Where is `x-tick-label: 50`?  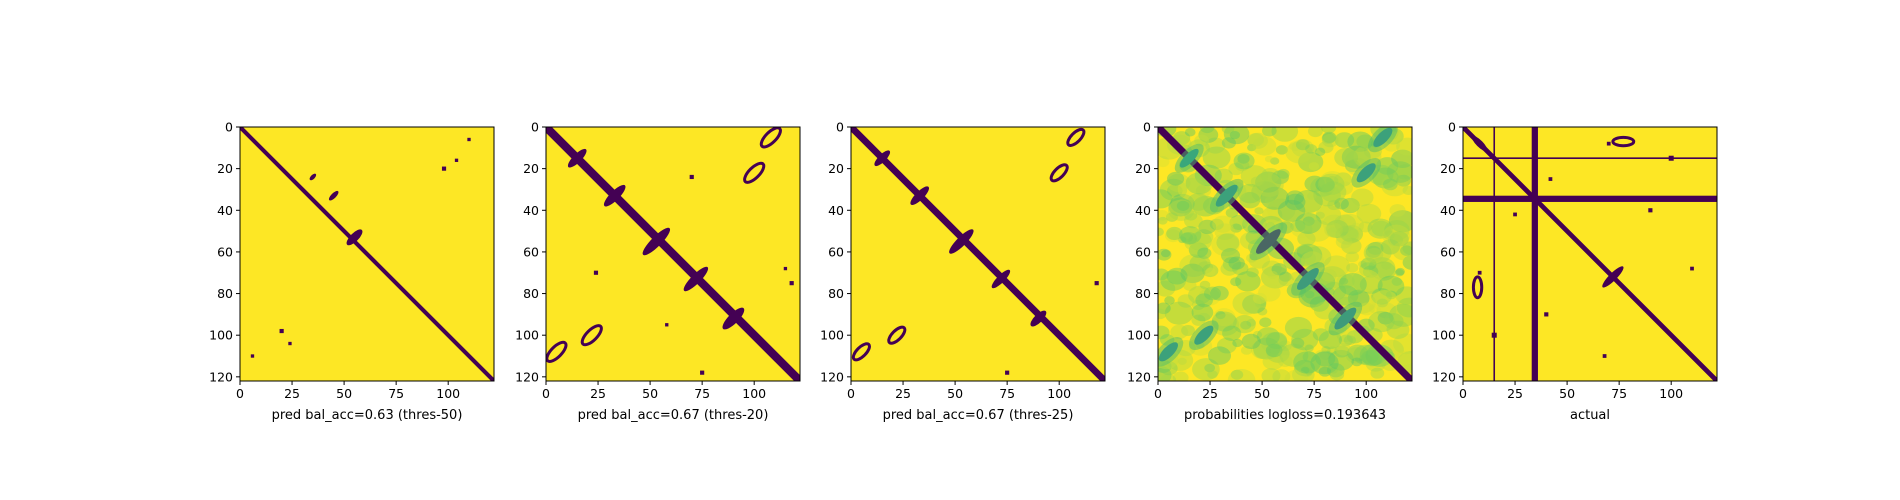
x-tick-label: 50 is located at coordinates (650, 393).